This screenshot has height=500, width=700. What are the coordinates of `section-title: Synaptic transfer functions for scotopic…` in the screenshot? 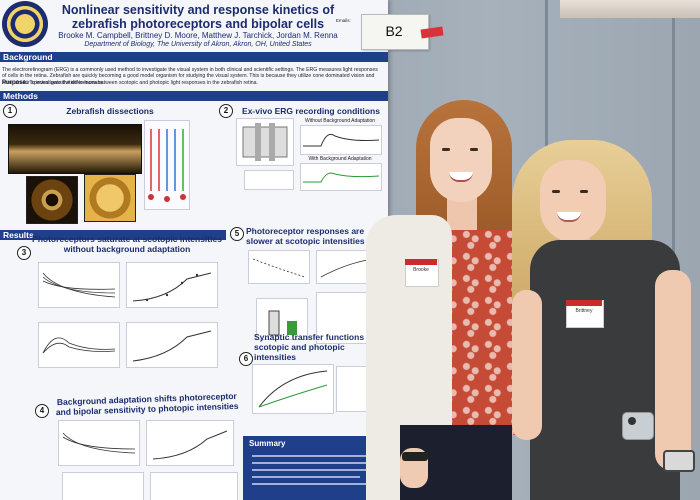 It's located at (316, 347).